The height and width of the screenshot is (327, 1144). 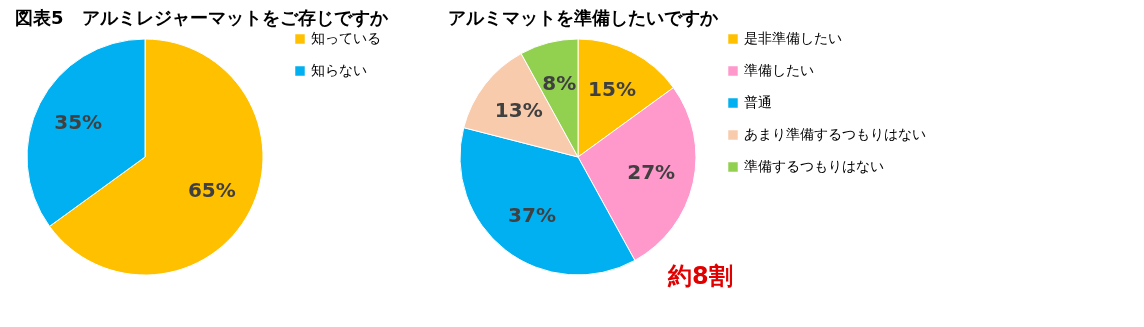 What do you see at coordinates (612, 89) in the screenshot?
I see `data-label: 15%` at bounding box center [612, 89].